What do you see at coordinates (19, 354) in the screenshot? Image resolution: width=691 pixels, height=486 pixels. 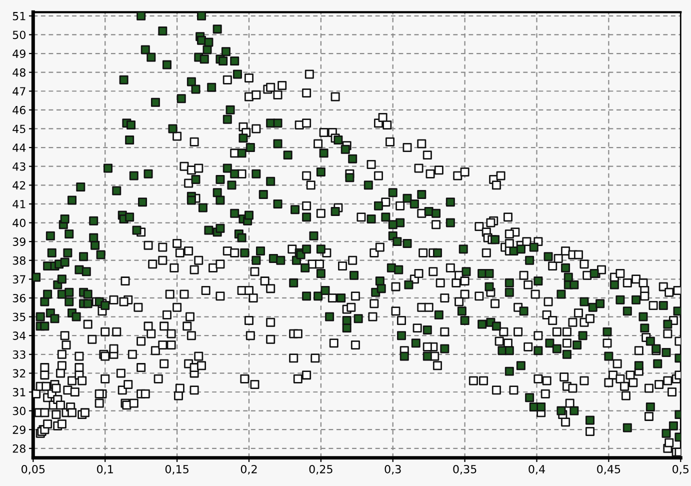 I see `y-tick-label: 33` at bounding box center [19, 354].